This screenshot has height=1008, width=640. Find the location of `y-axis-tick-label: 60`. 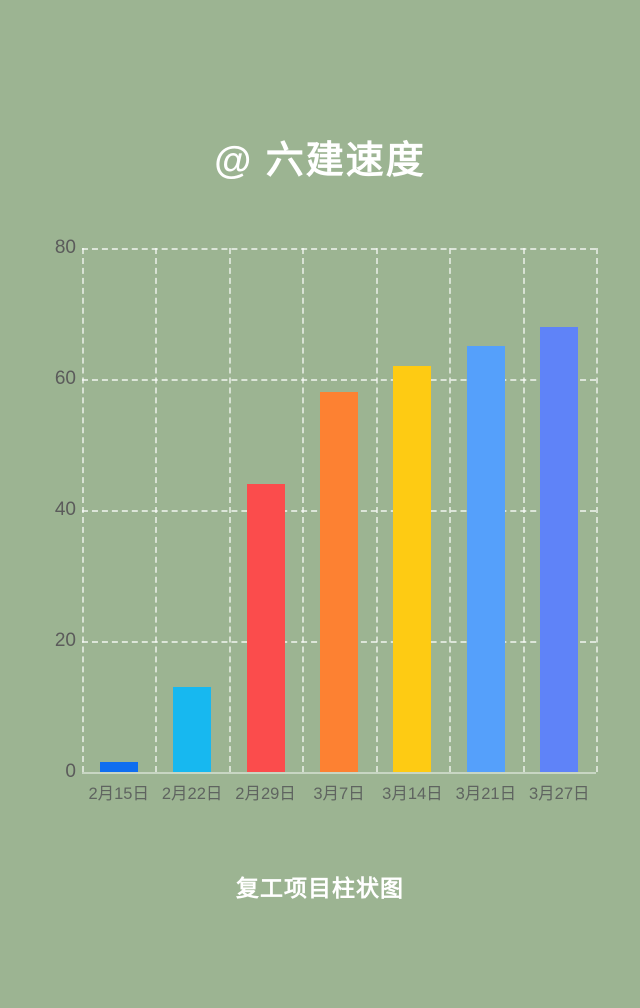

y-axis-tick-label: 60 is located at coordinates (65, 378).